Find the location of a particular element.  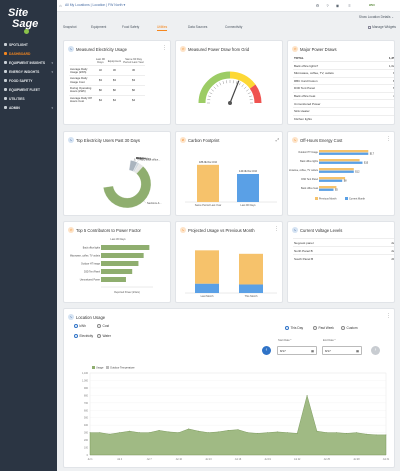

y-tick-label: 600 is located at coordinates (86, 410).